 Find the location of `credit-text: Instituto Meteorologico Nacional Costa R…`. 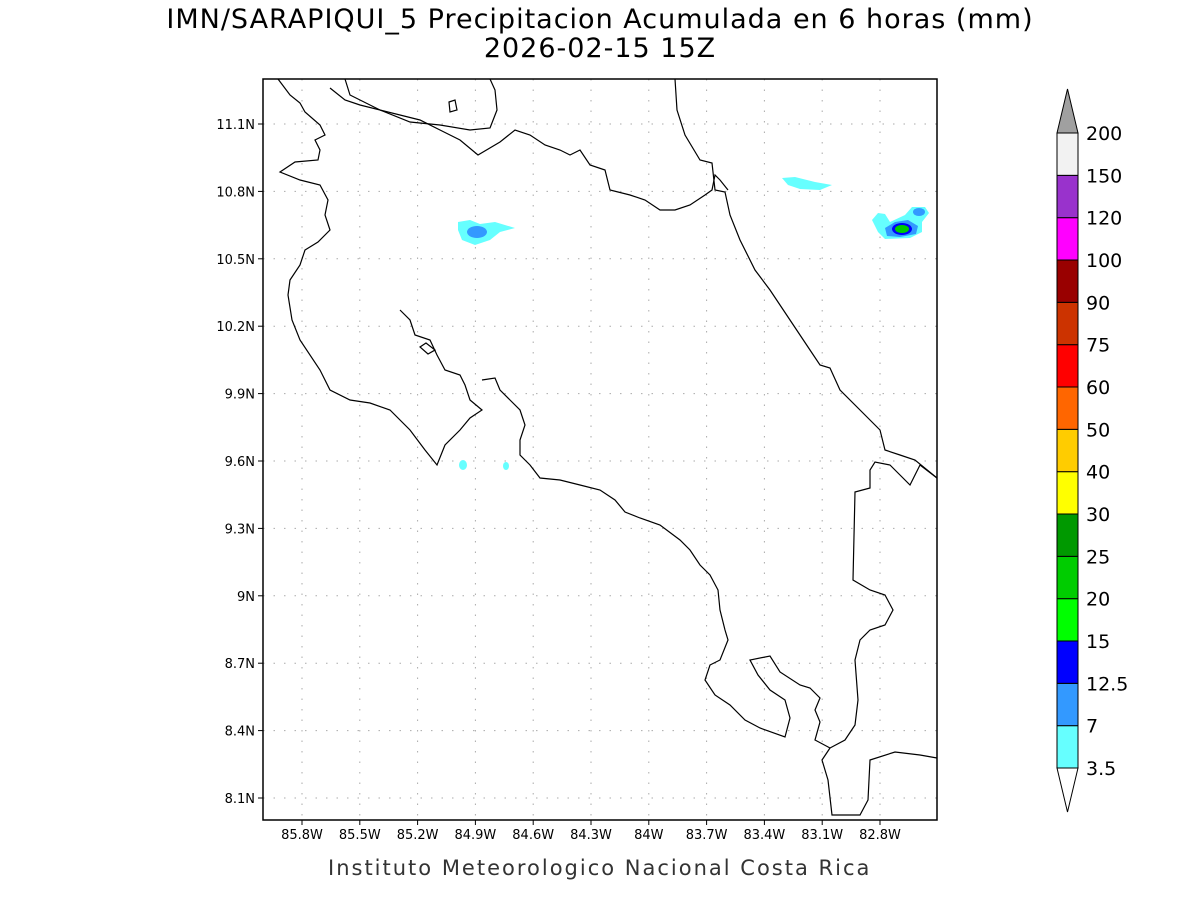

credit-text: Instituto Meteorologico Nacional Costa R… is located at coordinates (600, 868).